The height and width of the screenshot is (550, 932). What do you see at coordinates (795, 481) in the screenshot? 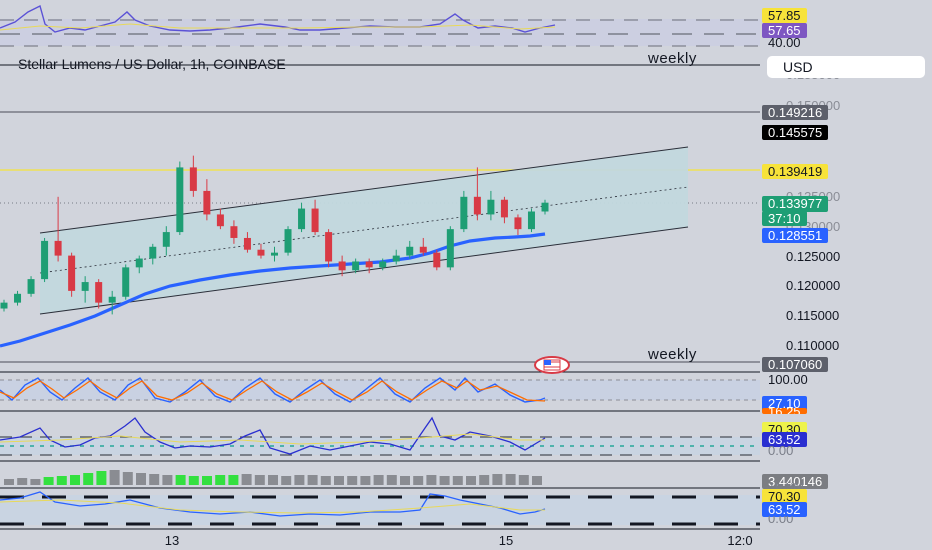
I see `volume-indicator-label: 3.440146` at bounding box center [795, 481].